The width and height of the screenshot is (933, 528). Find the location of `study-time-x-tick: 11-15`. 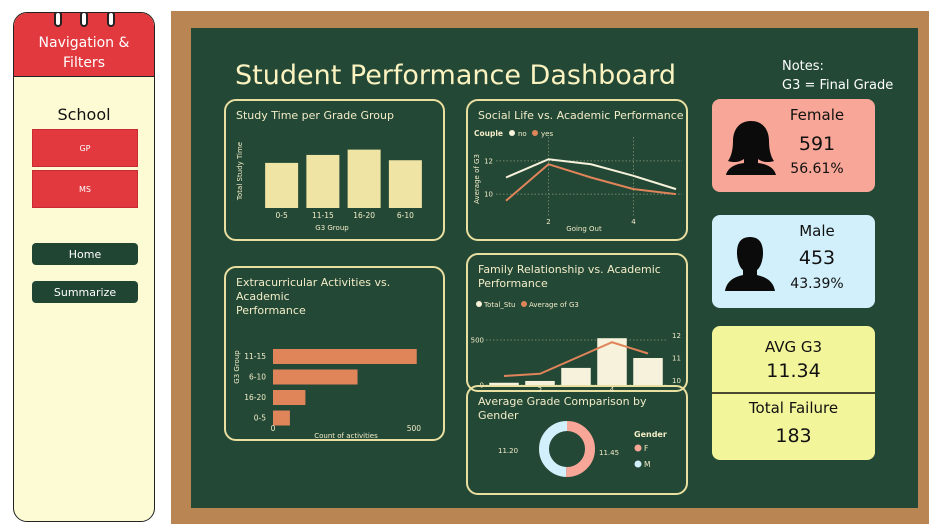

study-time-x-tick: 11-15 is located at coordinates (323, 215).